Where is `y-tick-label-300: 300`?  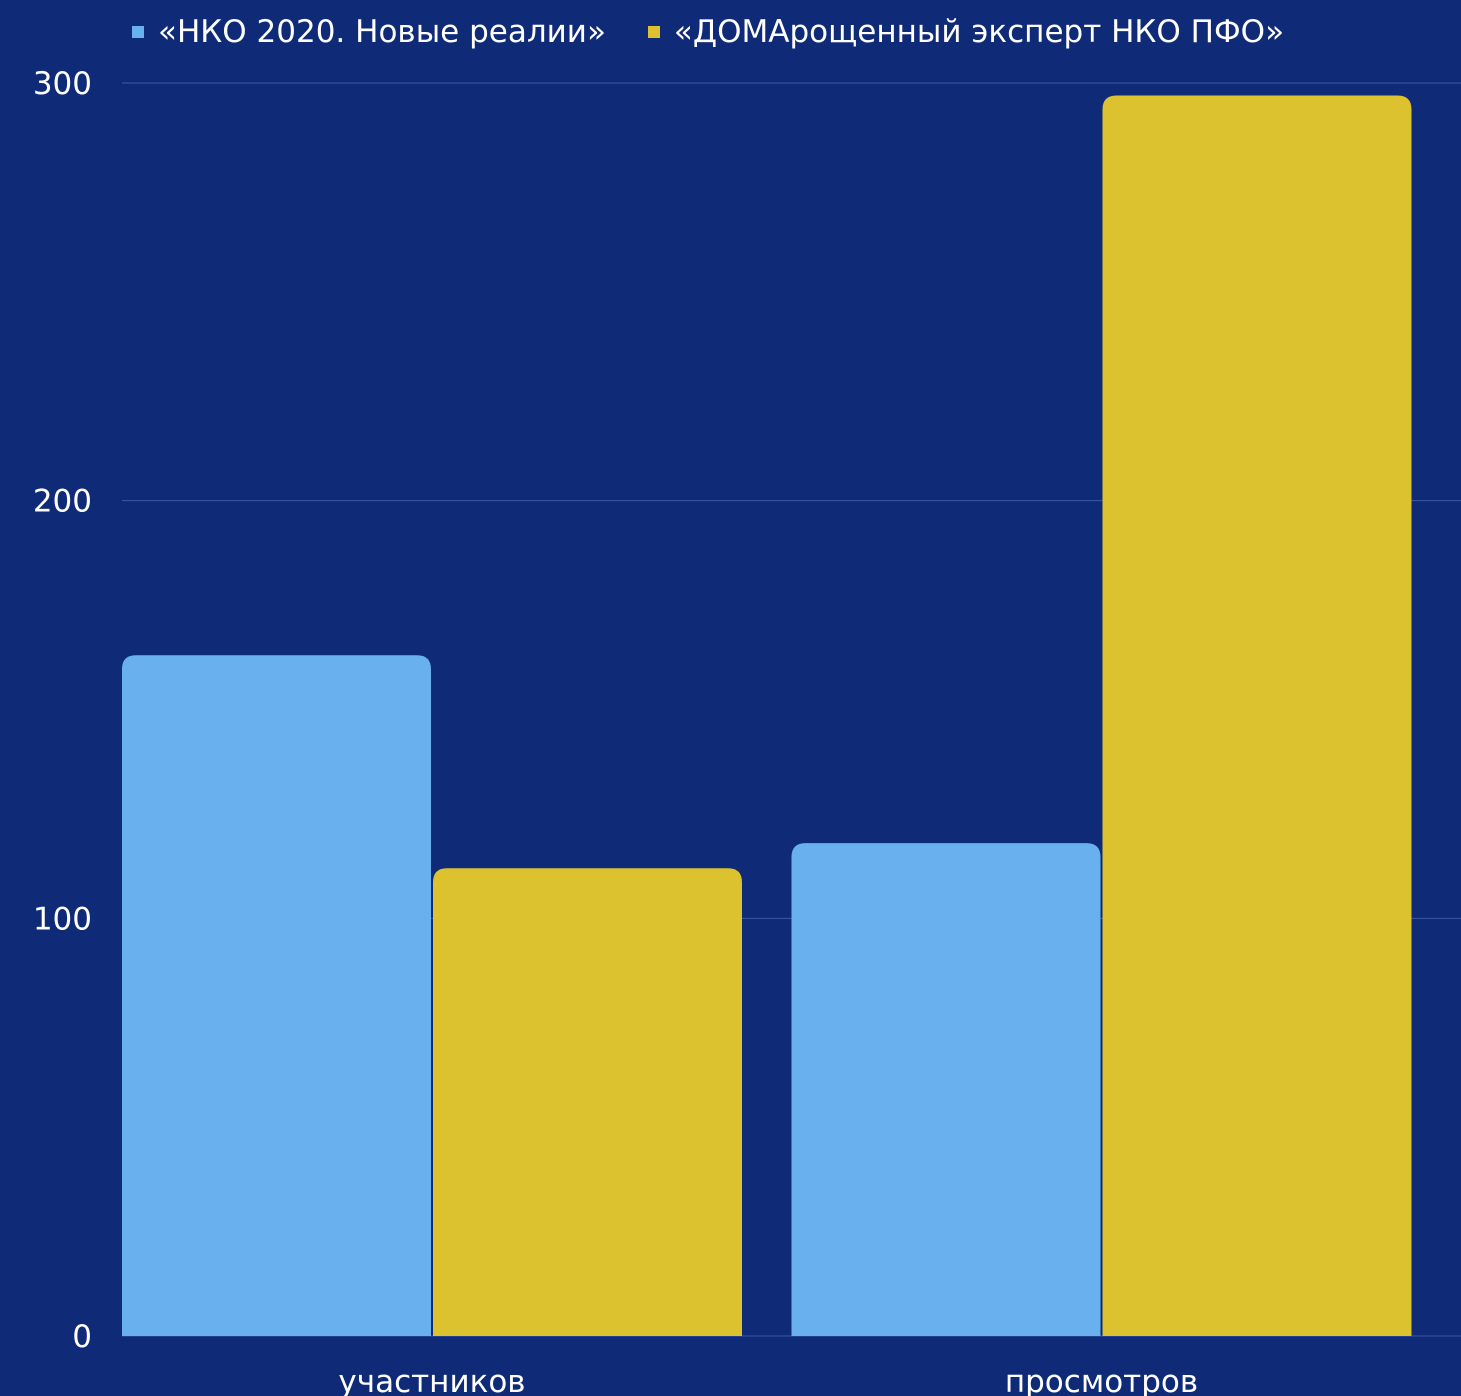 y-tick-label-300: 300 is located at coordinates (62, 84).